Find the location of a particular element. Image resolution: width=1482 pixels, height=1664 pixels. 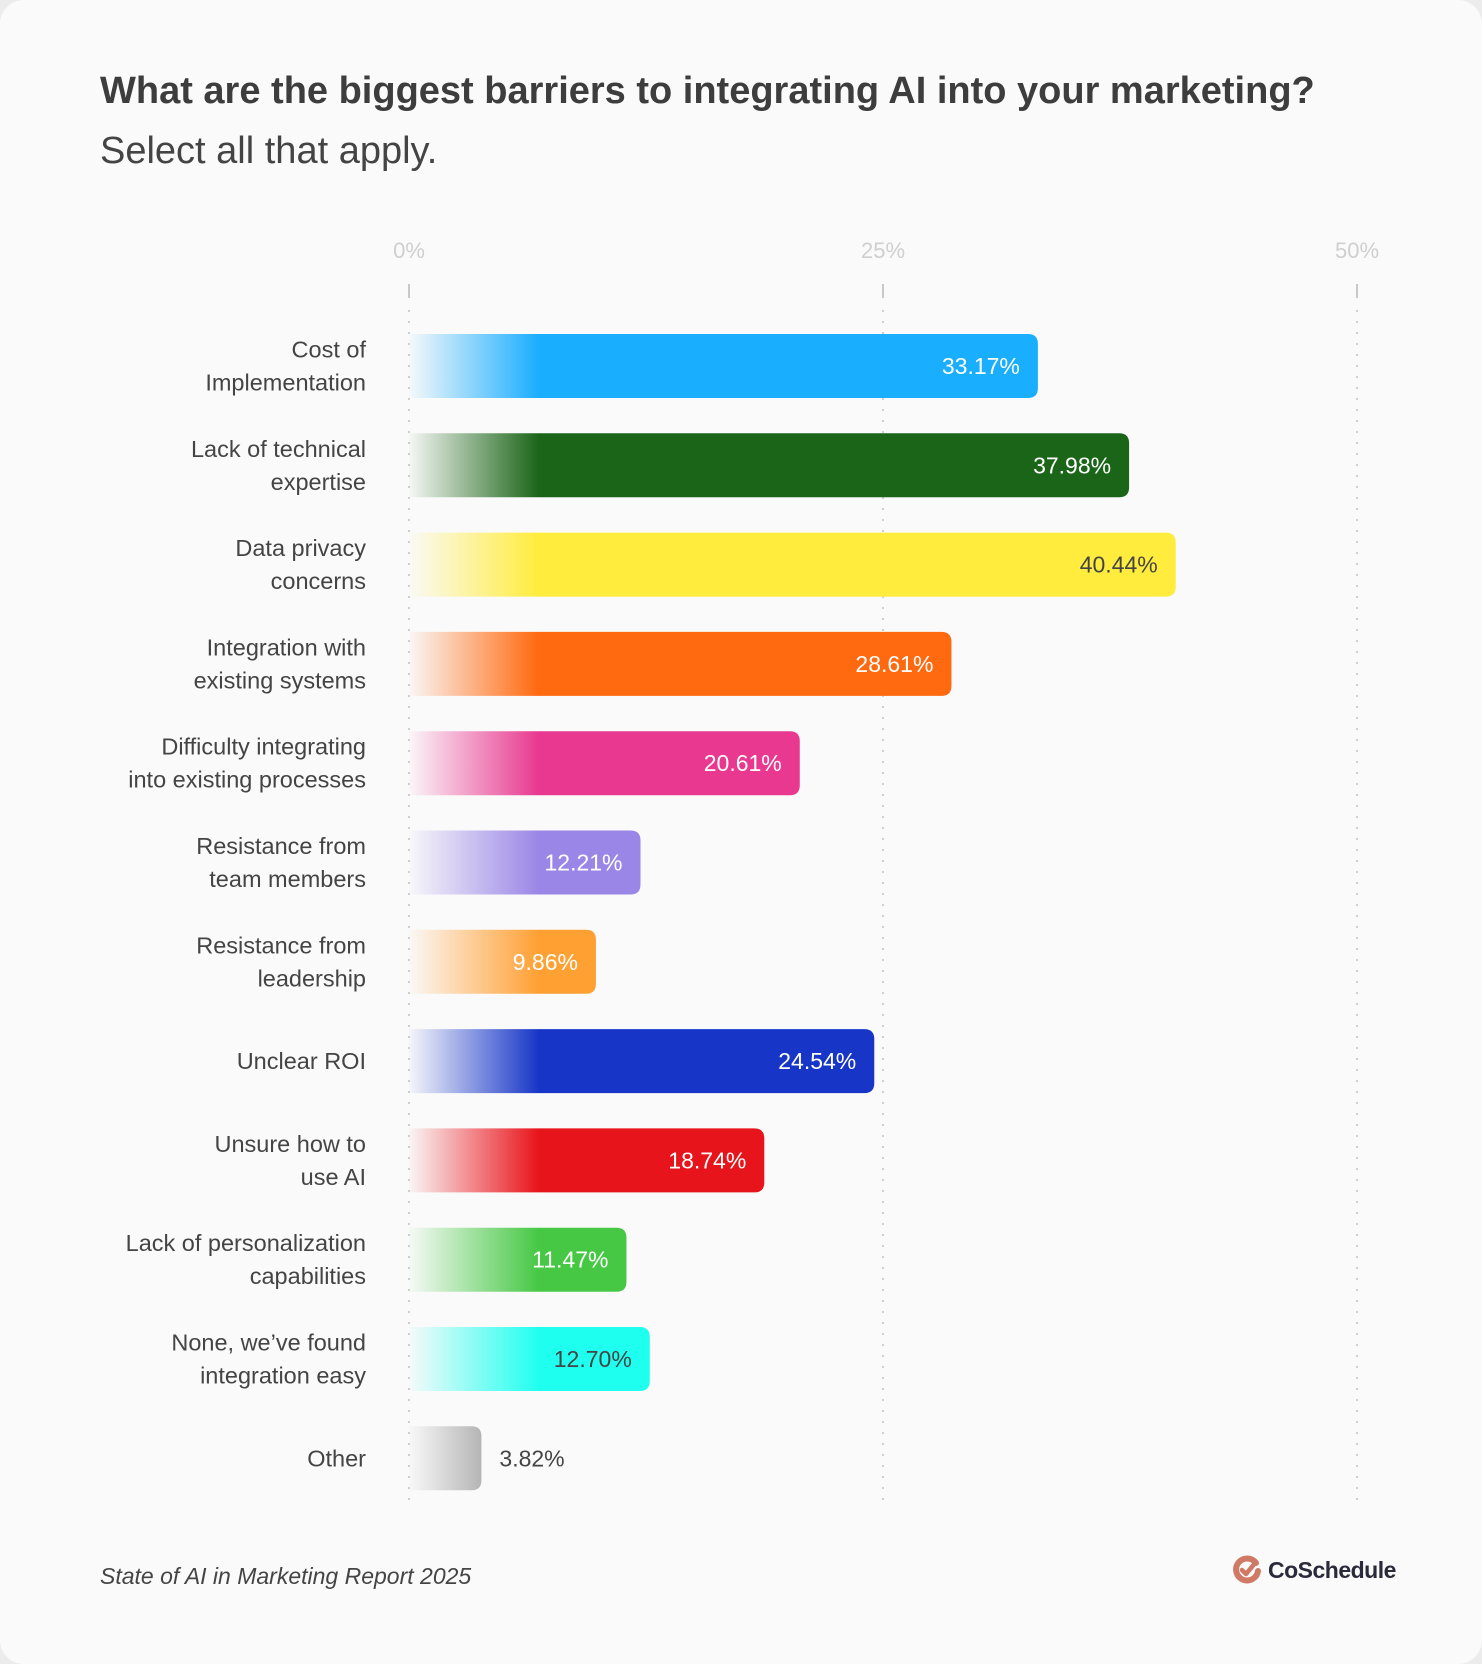

category-label: Other is located at coordinates (336, 1458).